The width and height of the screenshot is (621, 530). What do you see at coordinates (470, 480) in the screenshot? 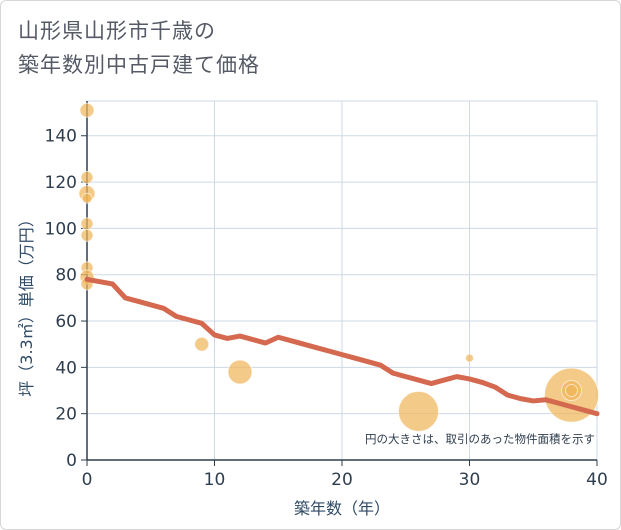
I see `x-tick-label: 30` at bounding box center [470, 480].